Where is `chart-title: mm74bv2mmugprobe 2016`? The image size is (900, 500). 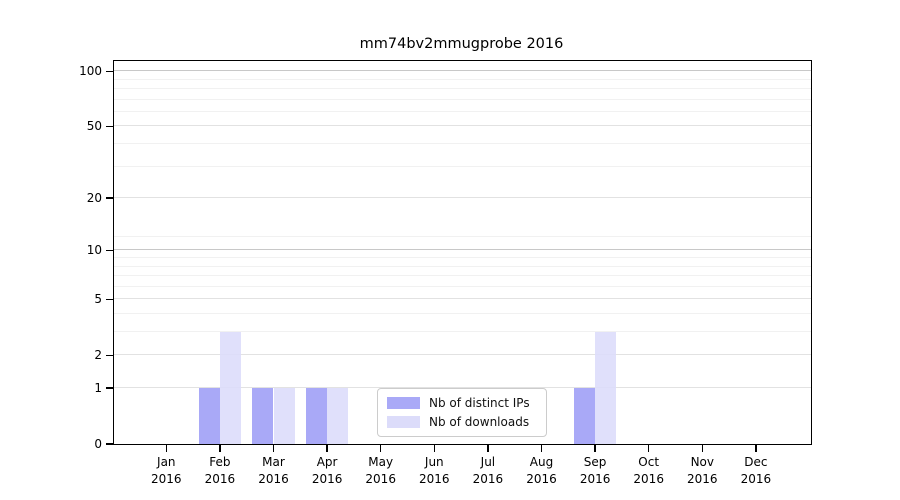 chart-title: mm74bv2mmugprobe 2016 is located at coordinates (461, 44).